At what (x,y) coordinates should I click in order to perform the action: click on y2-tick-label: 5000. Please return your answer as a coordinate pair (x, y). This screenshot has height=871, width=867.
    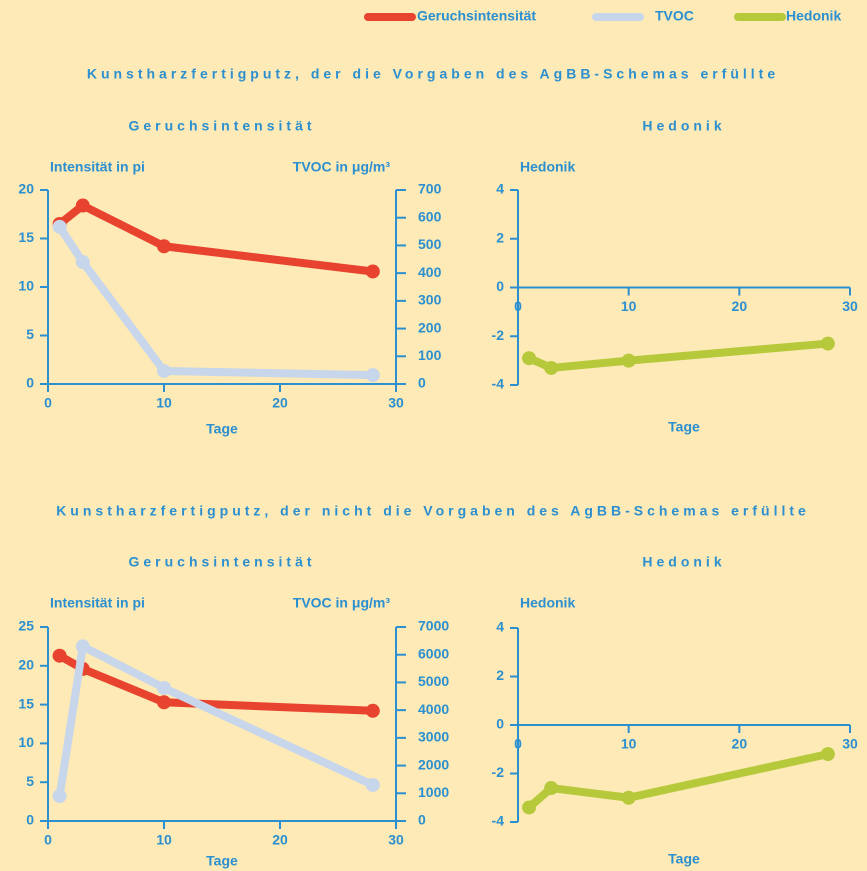
    Looking at the image, I should click on (433, 681).